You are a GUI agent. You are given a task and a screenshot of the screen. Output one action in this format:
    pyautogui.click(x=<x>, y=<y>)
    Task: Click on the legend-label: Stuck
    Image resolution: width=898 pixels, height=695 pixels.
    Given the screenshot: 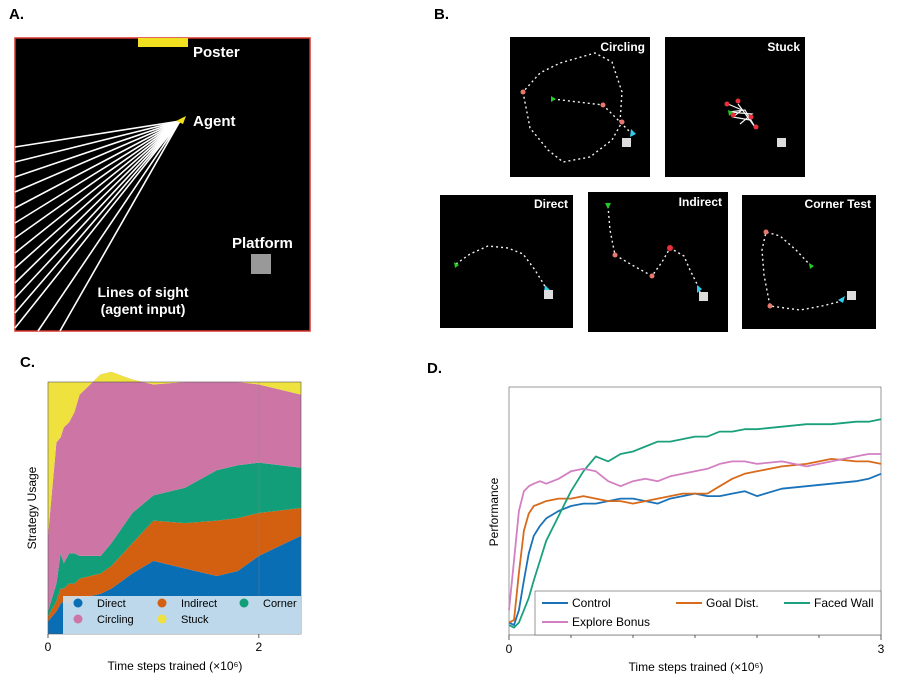 What is the action you would take?
    pyautogui.click(x=195, y=620)
    